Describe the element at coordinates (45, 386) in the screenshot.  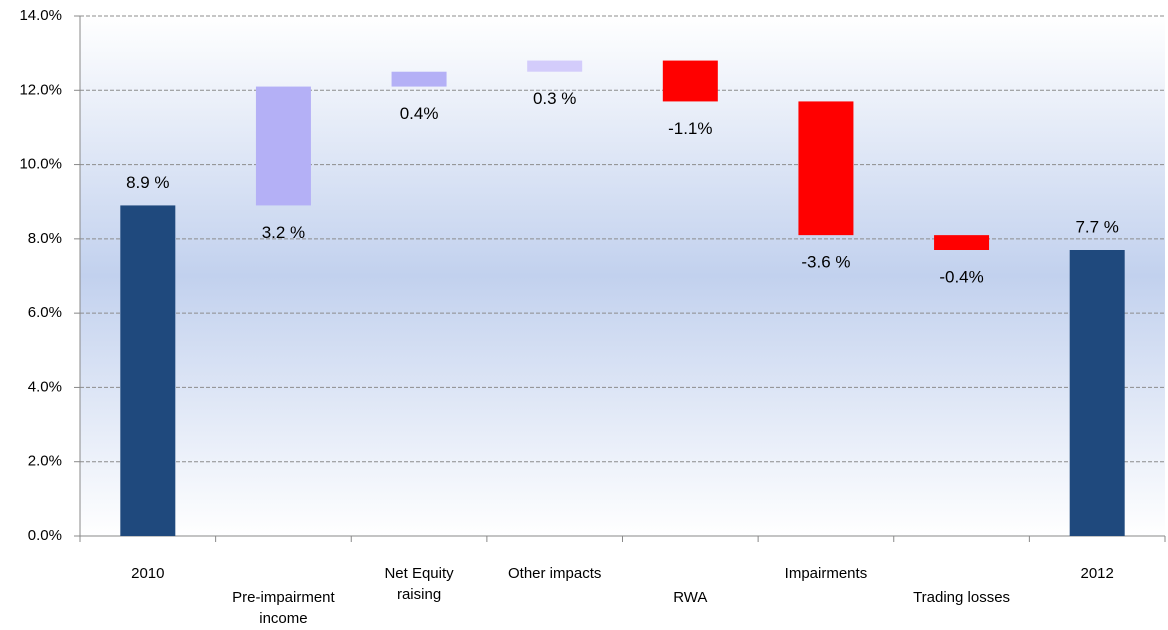
I see `y-tick-label: 4.0%` at that location.